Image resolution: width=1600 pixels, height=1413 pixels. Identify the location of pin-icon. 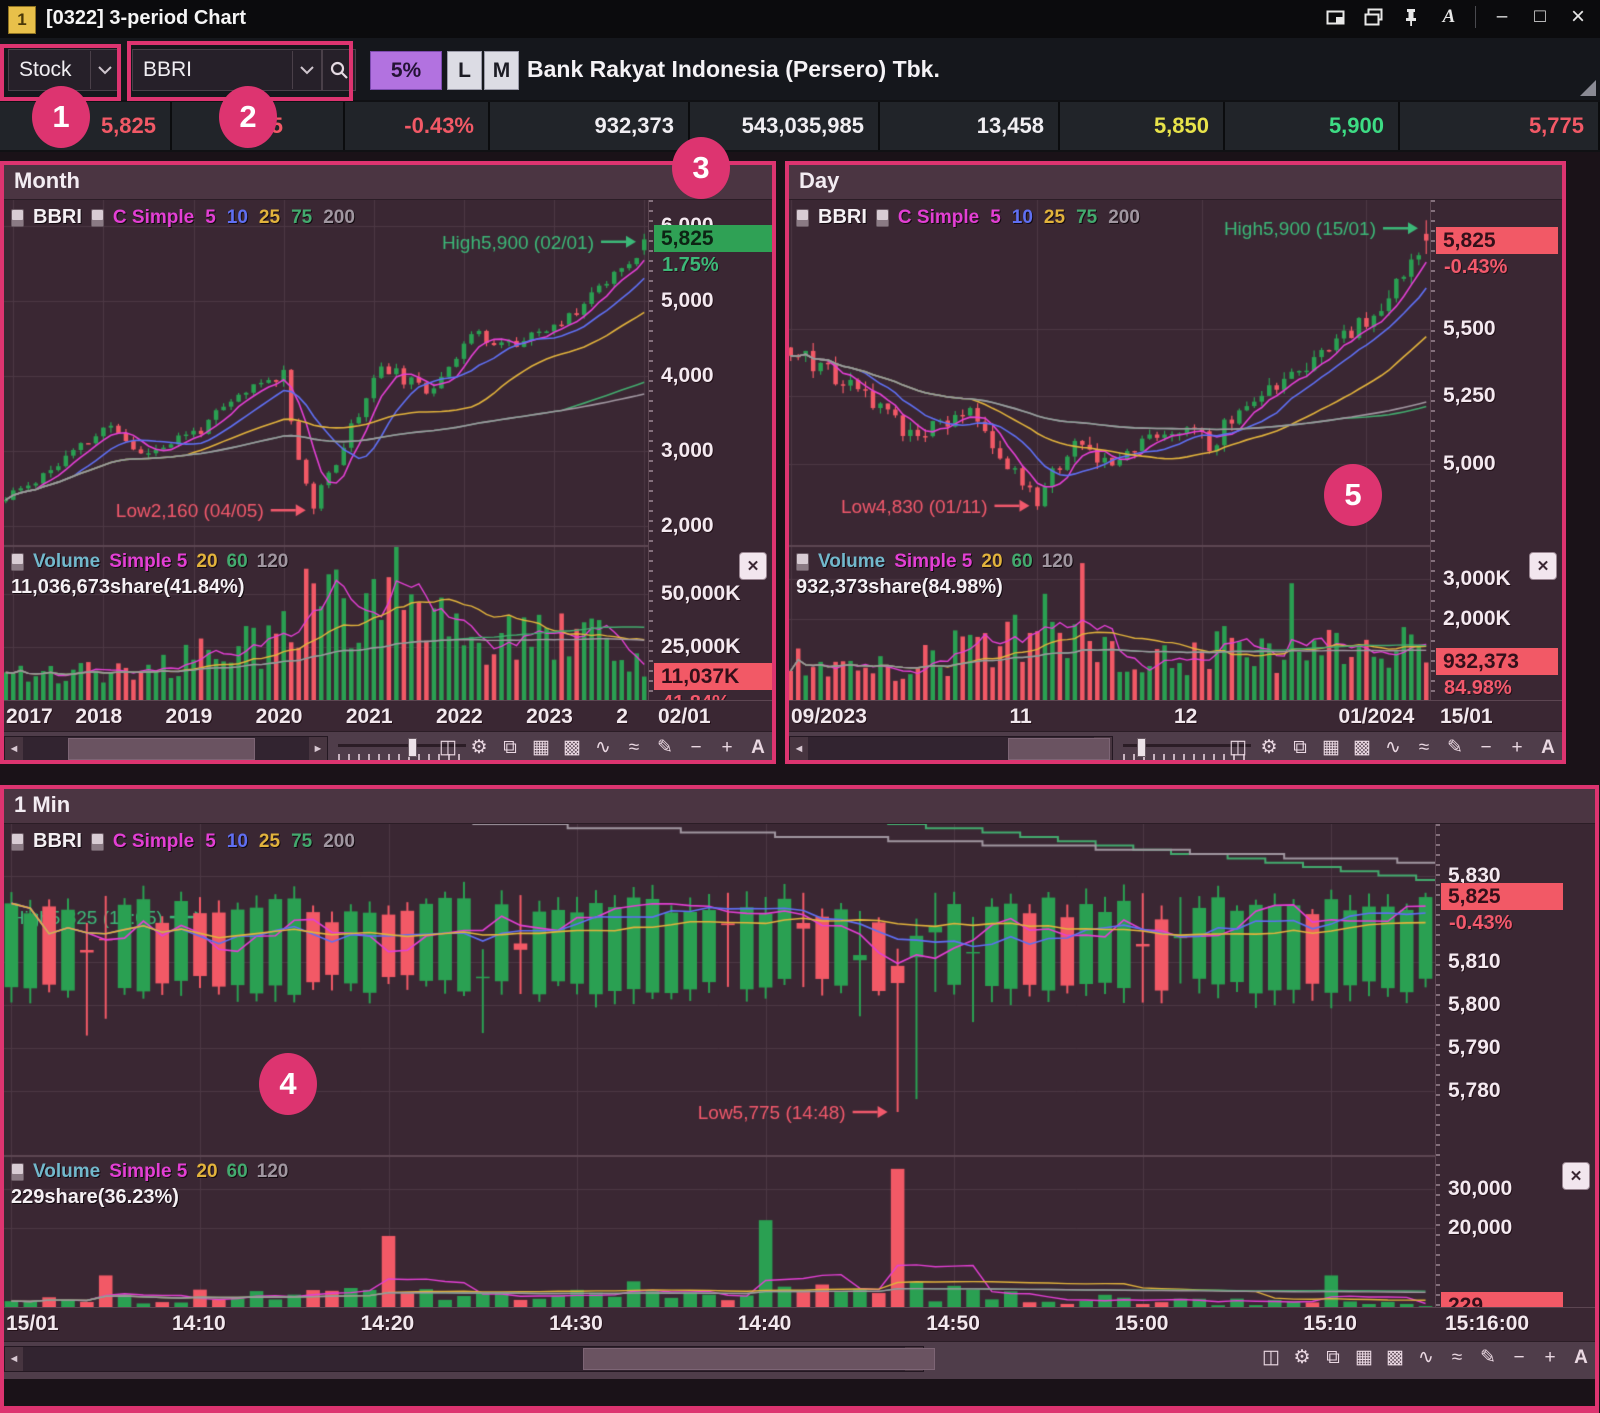
(1411, 17).